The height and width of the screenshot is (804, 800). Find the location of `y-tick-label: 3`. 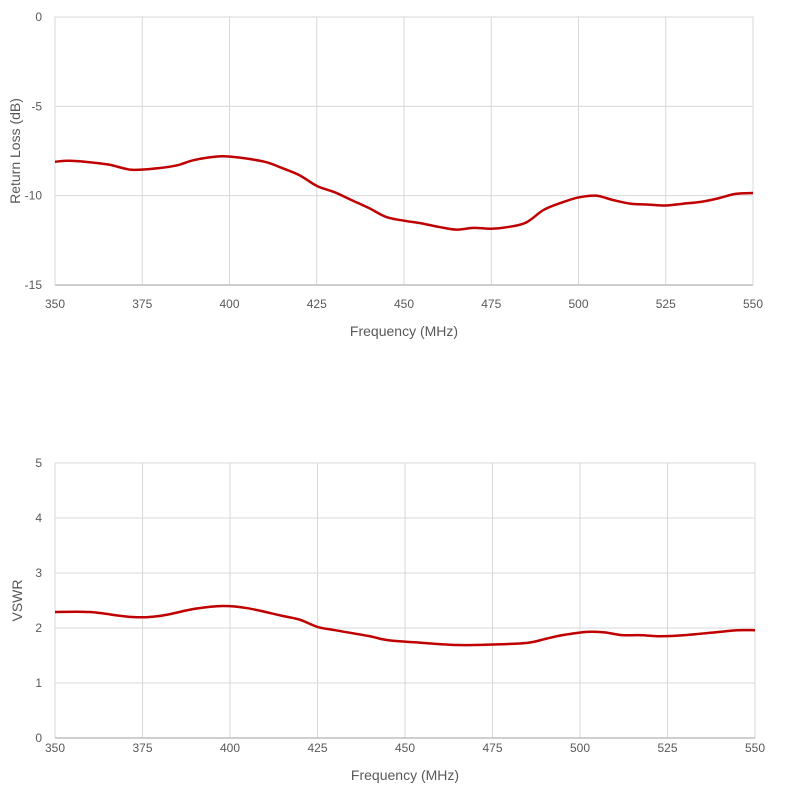

y-tick-label: 3 is located at coordinates (38, 573).